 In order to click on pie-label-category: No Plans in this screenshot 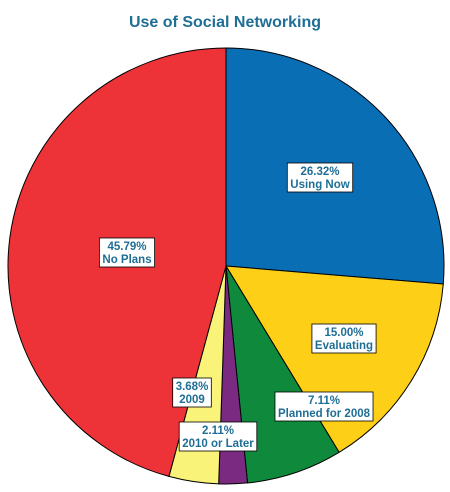, I will do `click(126, 260)`.